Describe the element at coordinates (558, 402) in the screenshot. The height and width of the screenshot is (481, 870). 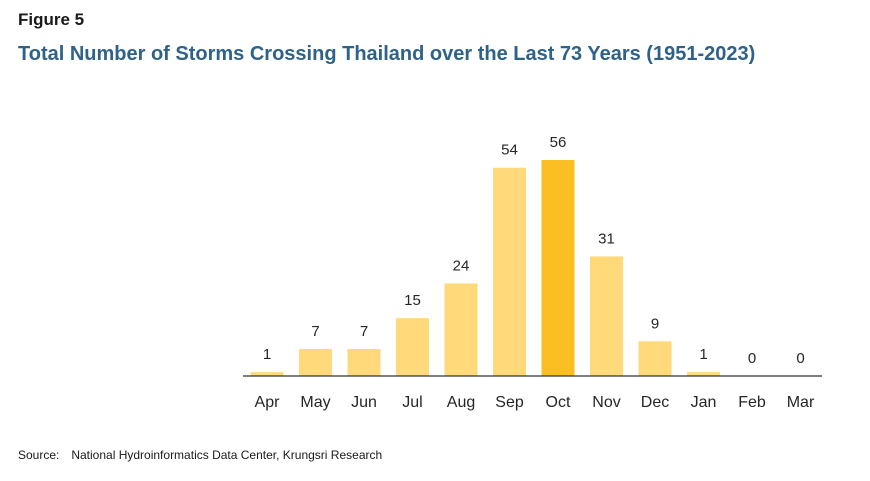
I see `category-label-oct: Oct` at that location.